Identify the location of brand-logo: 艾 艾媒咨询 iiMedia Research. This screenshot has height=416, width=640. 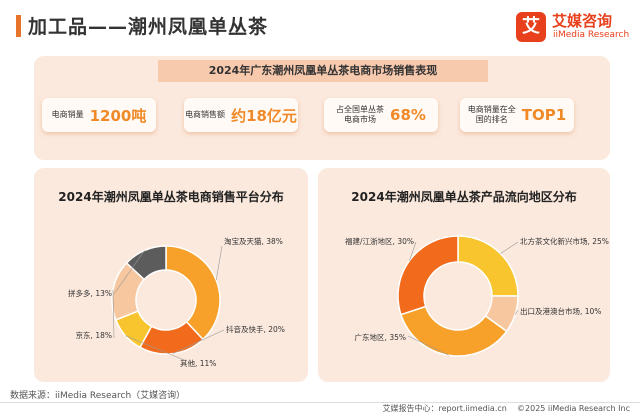
(573, 28).